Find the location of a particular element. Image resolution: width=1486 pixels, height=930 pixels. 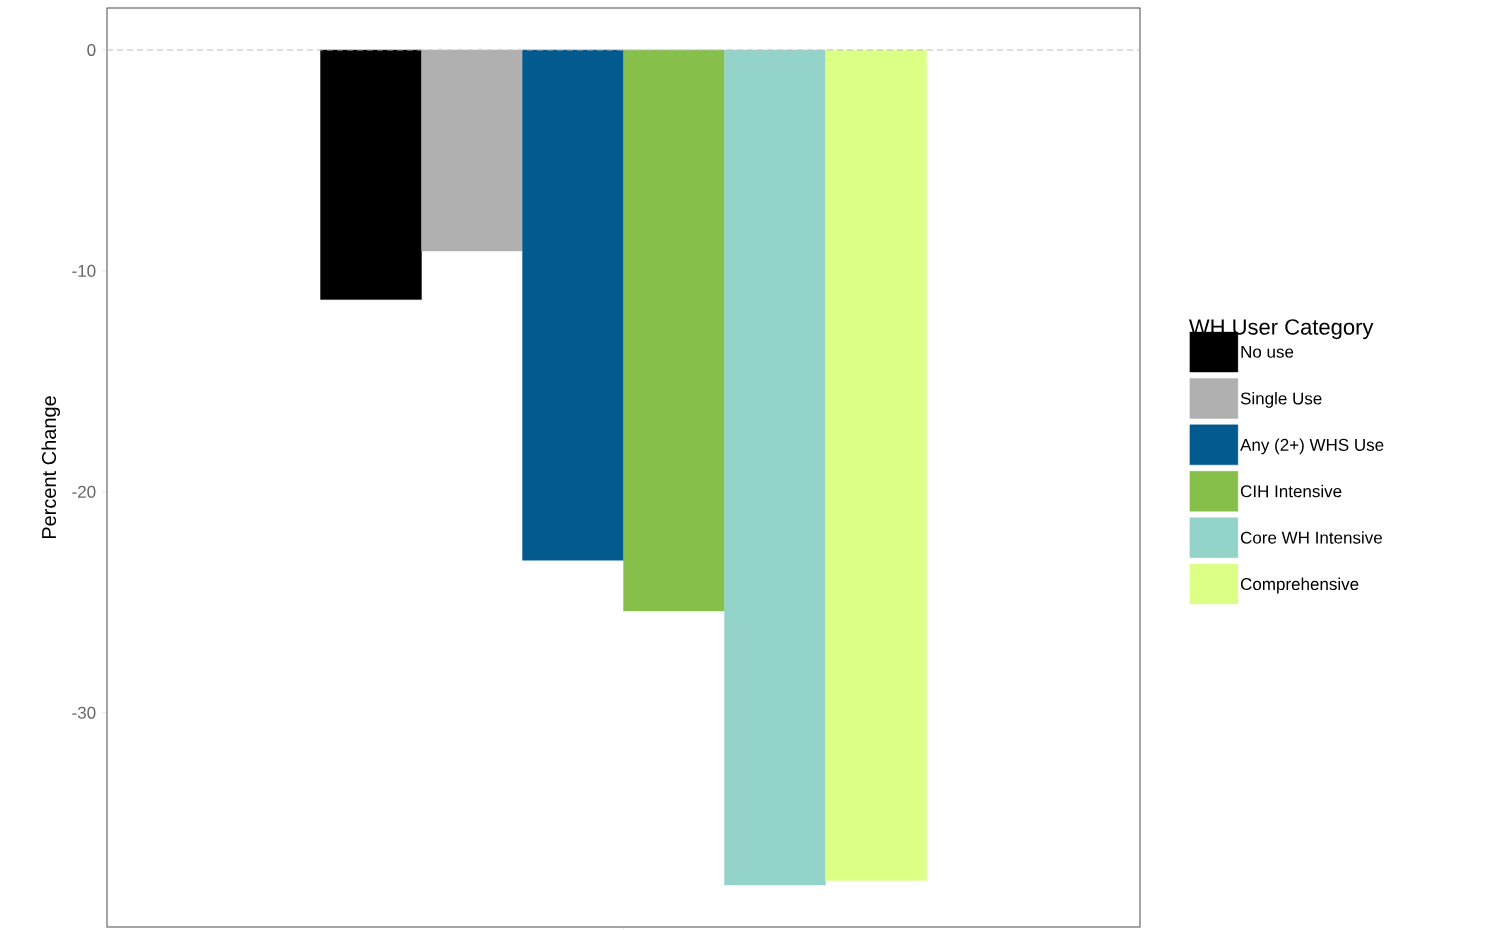

legend-label: Any (2+) WHS Use is located at coordinates (1312, 446).